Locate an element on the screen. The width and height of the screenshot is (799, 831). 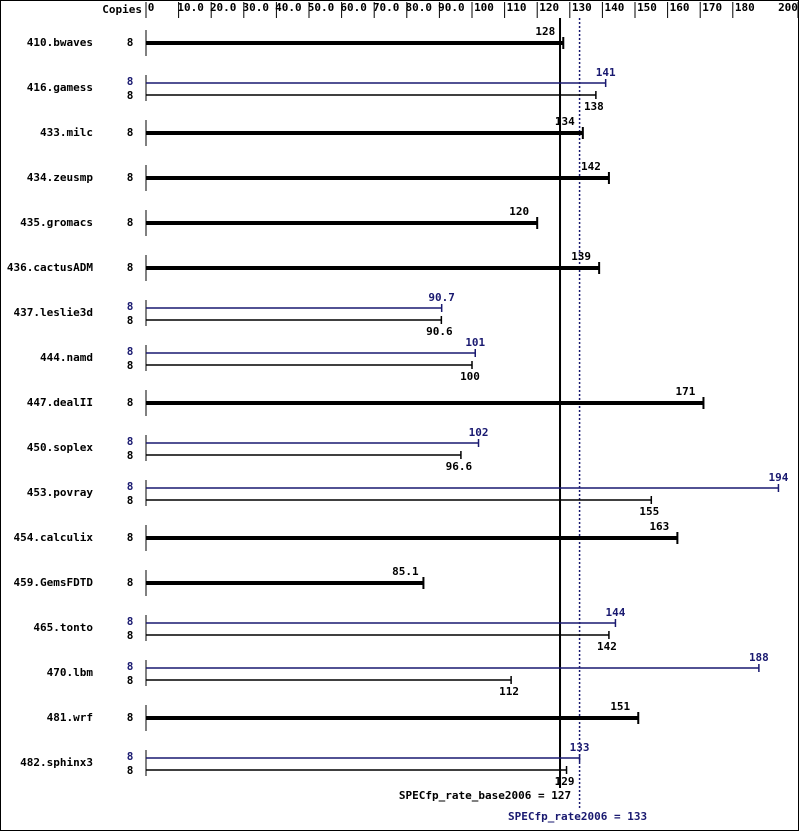
benchmark-name: 482.sphinx3 is located at coordinates (56, 762).